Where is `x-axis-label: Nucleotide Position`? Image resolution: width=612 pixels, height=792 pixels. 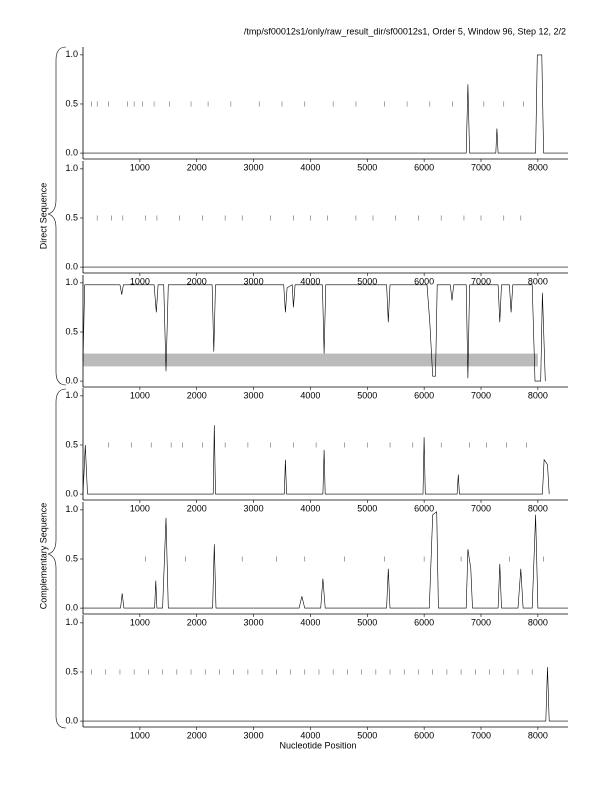 x-axis-label: Nucleotide Position is located at coordinates (317, 745).